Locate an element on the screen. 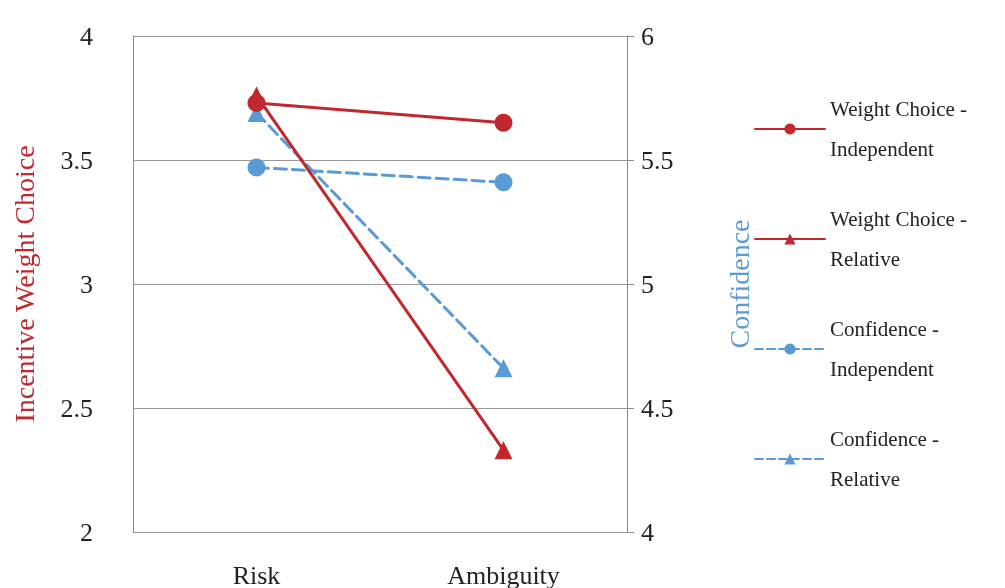 The height and width of the screenshot is (588, 1005). legend-label: Confidence - Relative is located at coordinates (887, 459).